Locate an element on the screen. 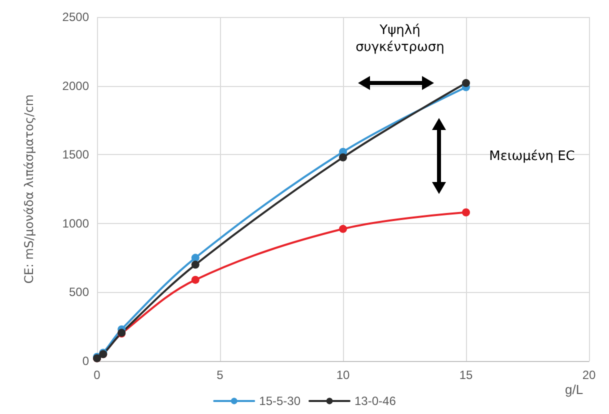 This screenshot has height=414, width=609. x-axis-title: g/L is located at coordinates (574, 389).